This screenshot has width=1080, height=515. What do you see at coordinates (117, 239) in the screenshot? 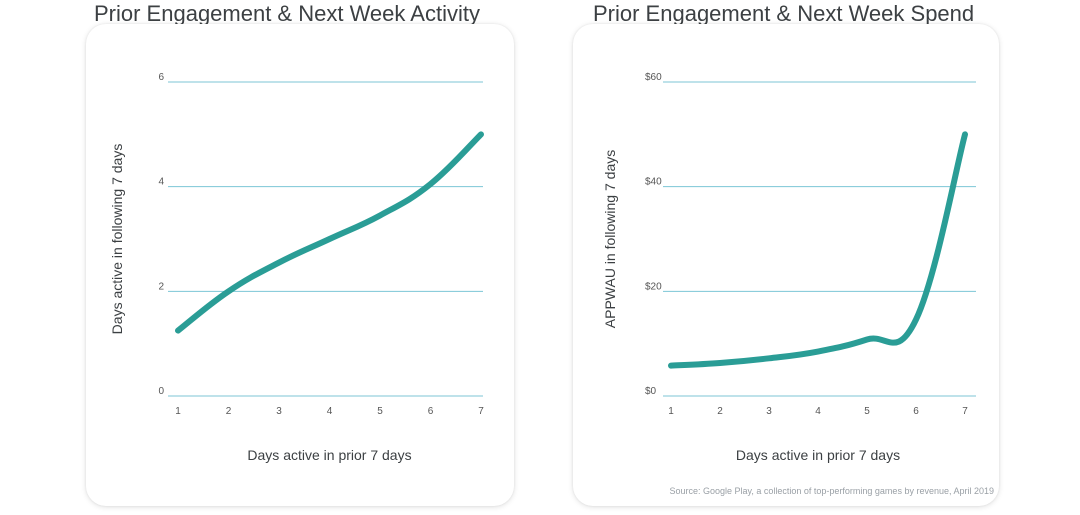
I see `activity-y-axis-label: Days active in following 7 days` at bounding box center [117, 239].